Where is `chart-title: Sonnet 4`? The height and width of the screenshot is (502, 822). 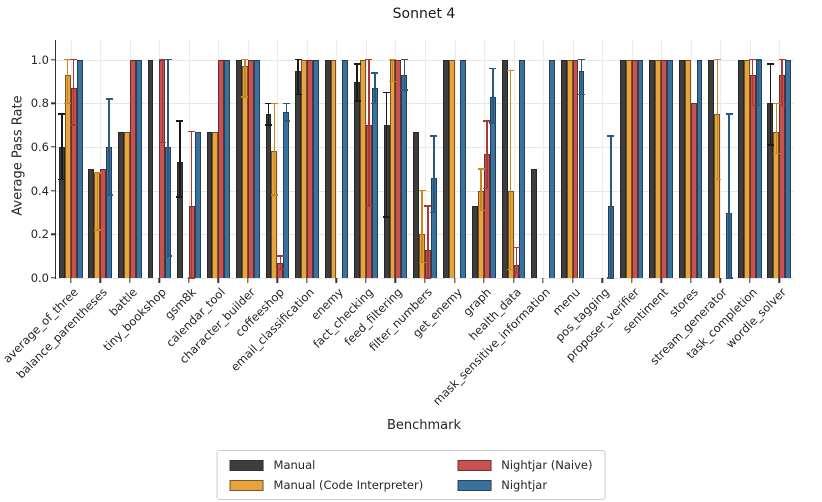 chart-title: Sonnet 4 is located at coordinates (424, 14).